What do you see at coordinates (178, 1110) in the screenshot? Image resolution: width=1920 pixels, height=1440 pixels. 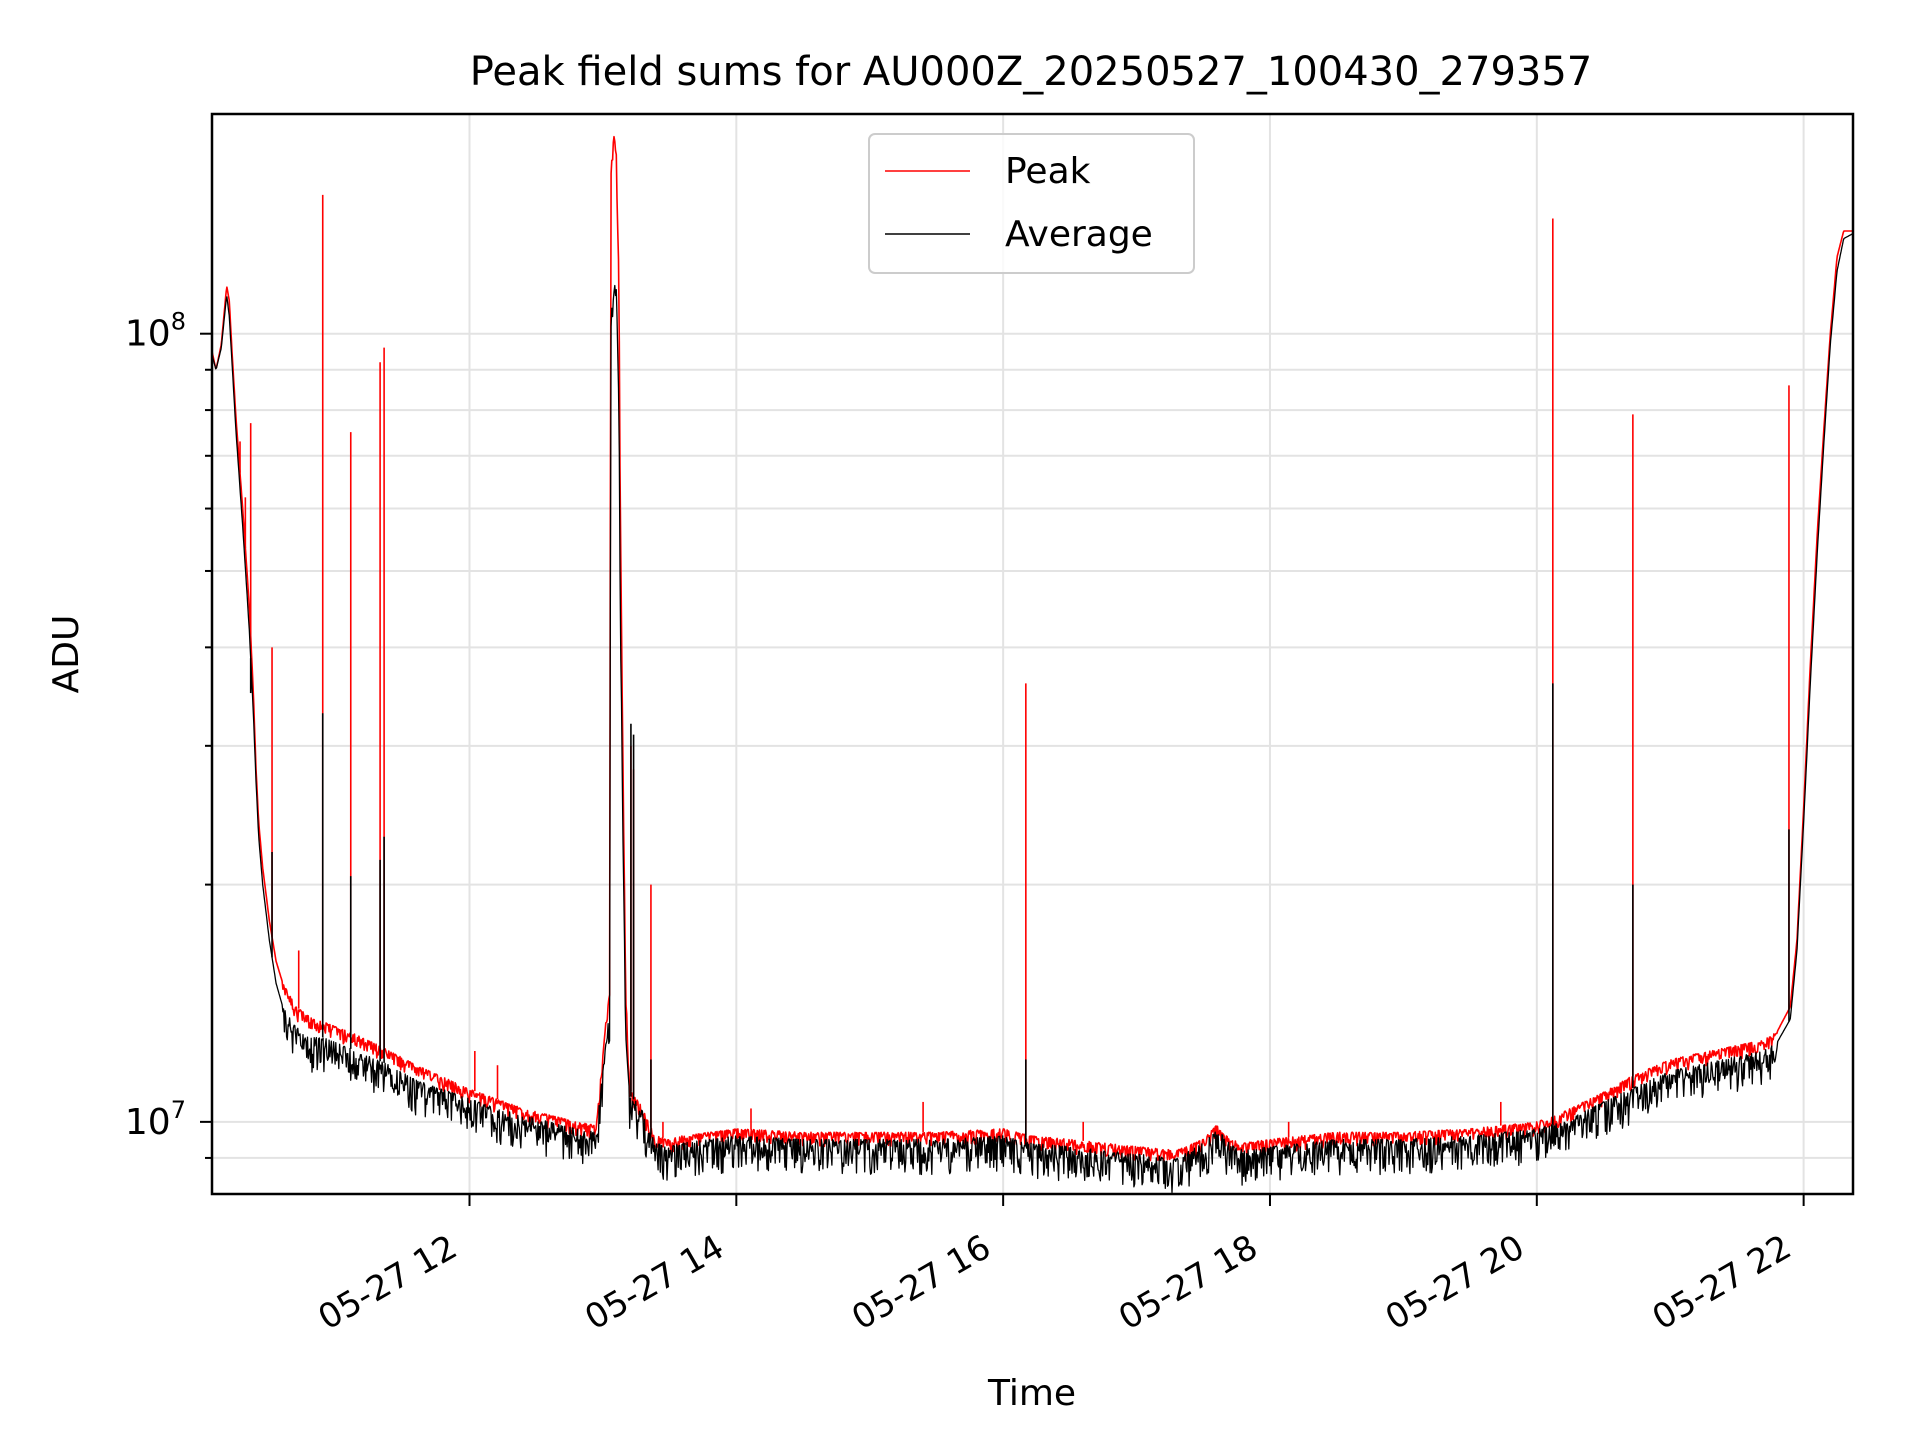 I see `y-tick-label-exponent: 7` at bounding box center [178, 1110].